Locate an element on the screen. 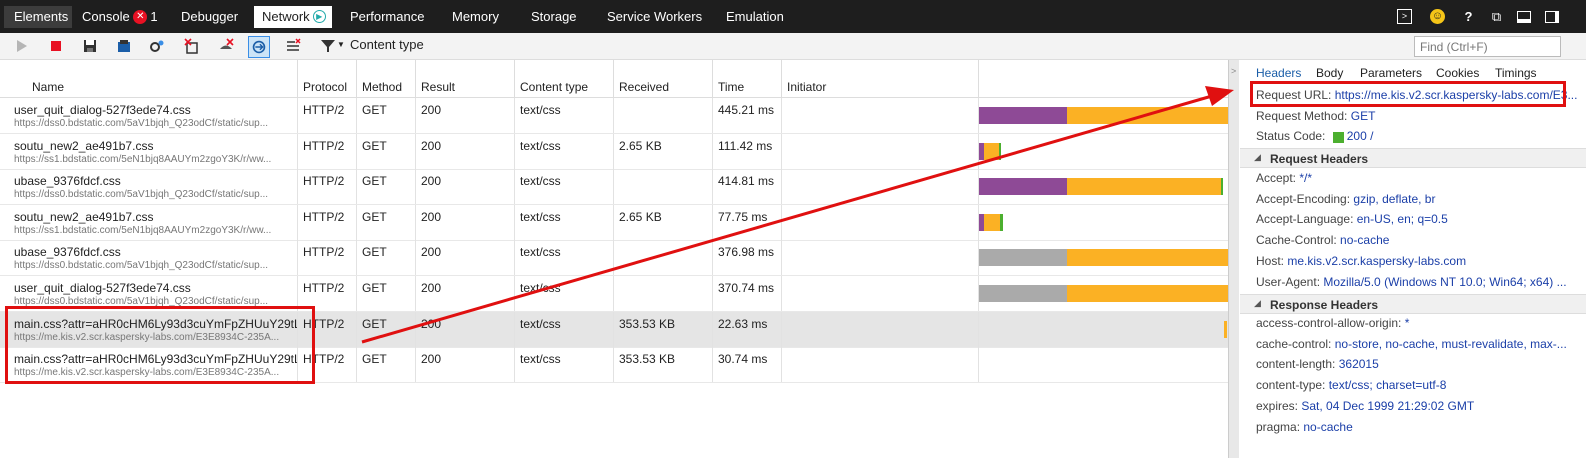 This screenshot has width=1586, height=458. always-refresh-icon is located at coordinates (259, 47).